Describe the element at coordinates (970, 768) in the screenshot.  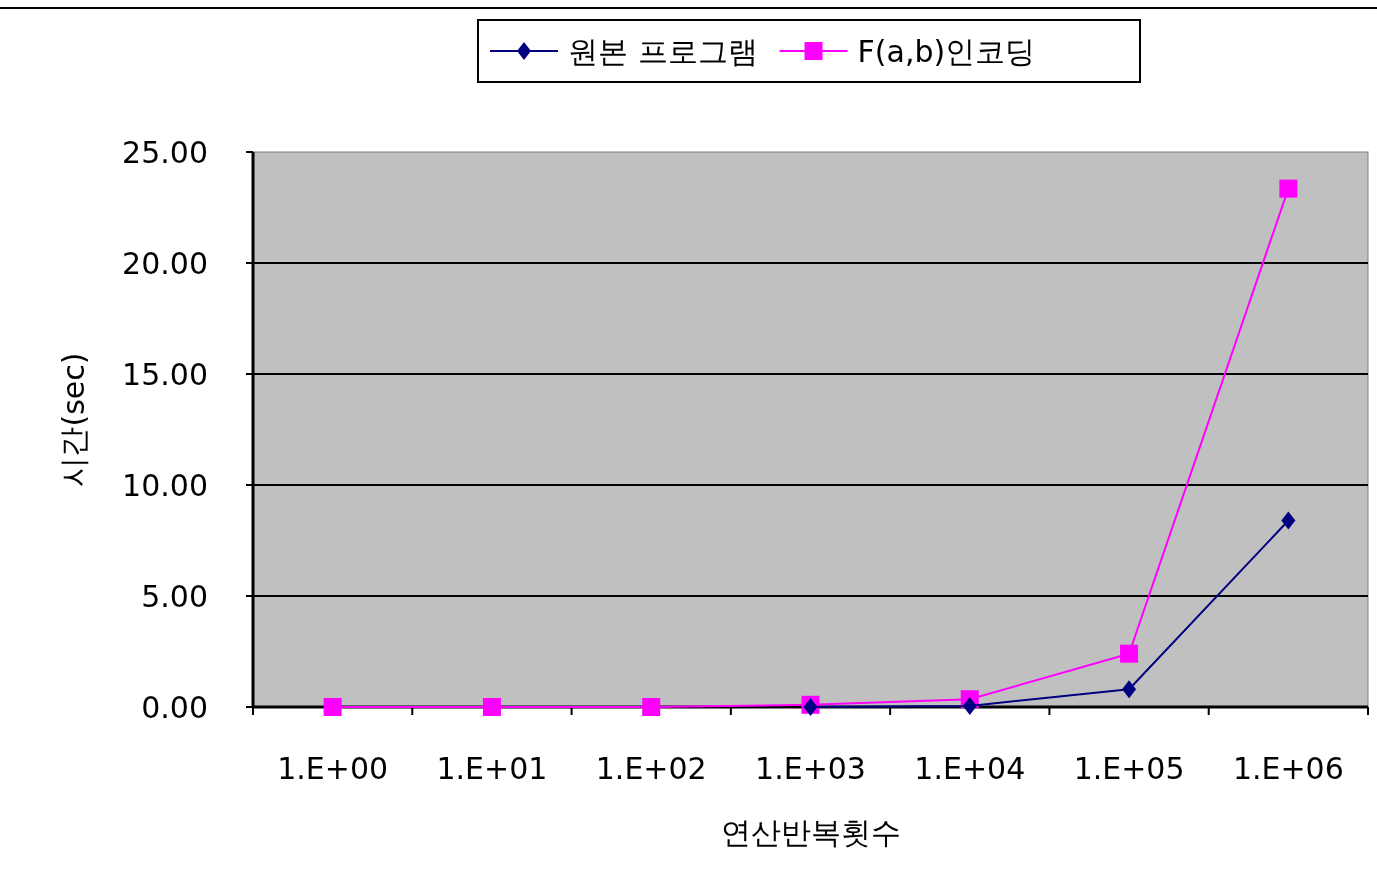
I see `x-tick-label: 1.E+04` at that location.